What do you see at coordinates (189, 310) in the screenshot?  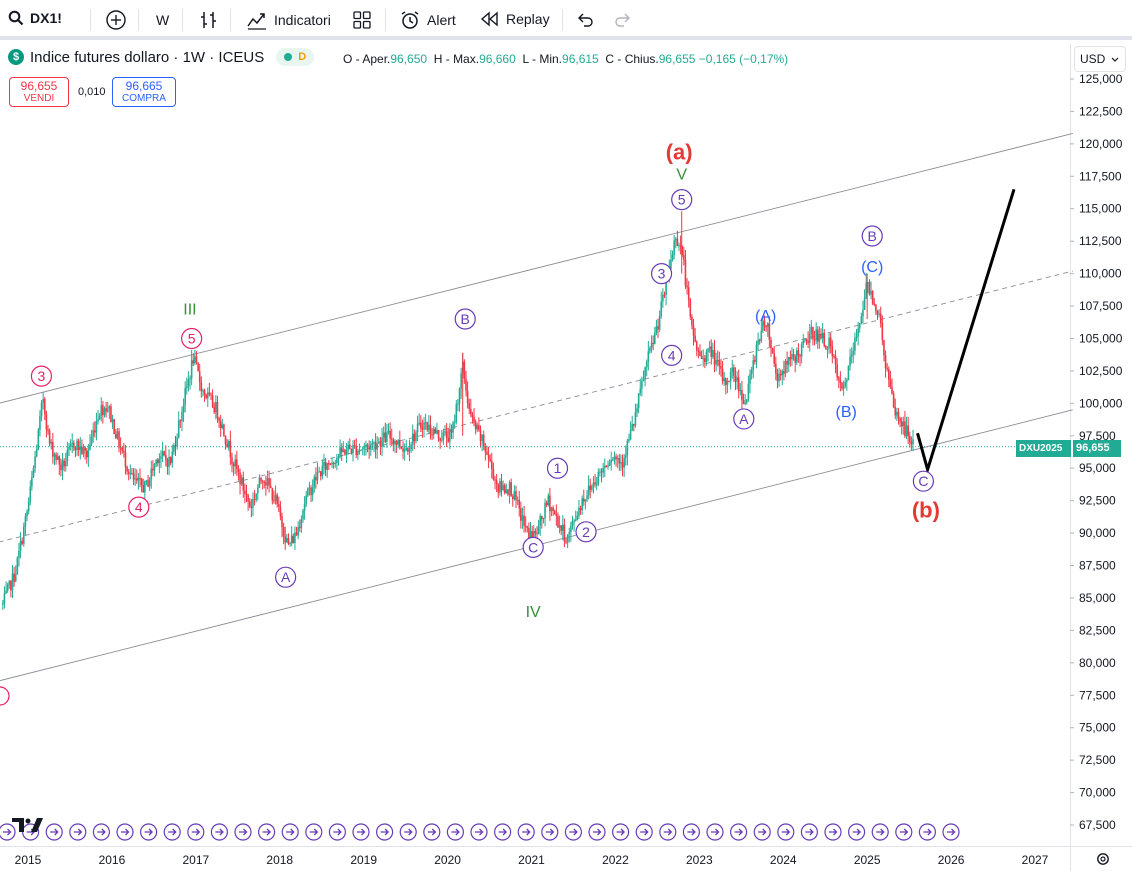 I see `wave-label: III` at bounding box center [189, 310].